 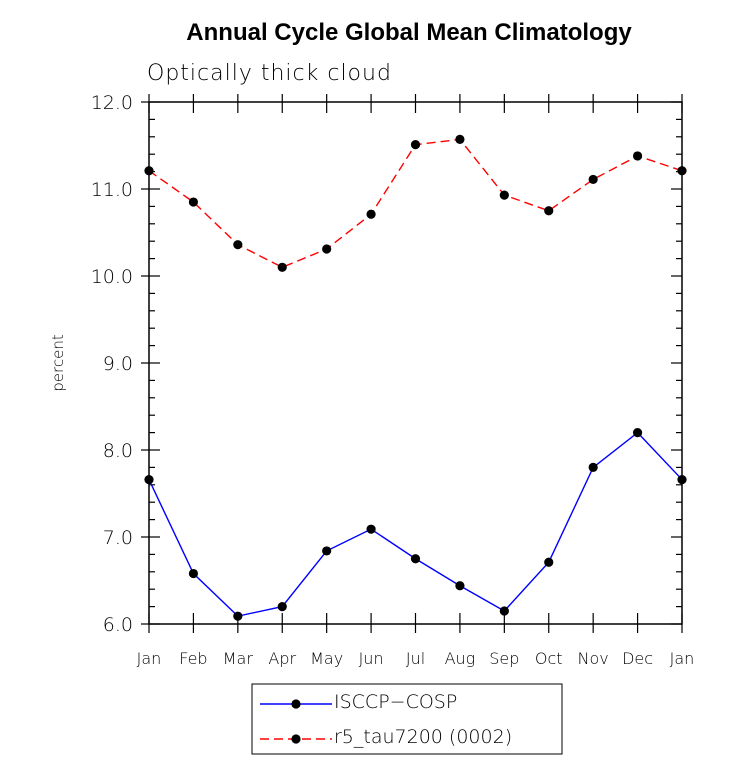 I want to click on legend-label-isccp: ISCCP−COSP, so click(x=395, y=702).